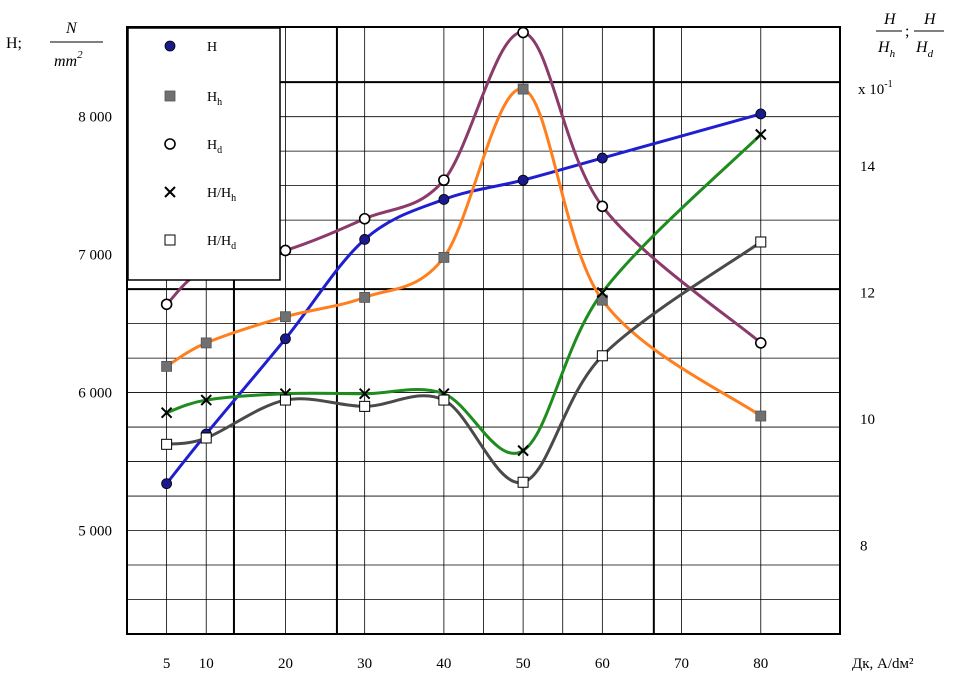  What do you see at coordinates (465, 664) in the screenshot?
I see `x-axis-ticks: 5 10 20 30 40 50 60 70 80` at bounding box center [465, 664].